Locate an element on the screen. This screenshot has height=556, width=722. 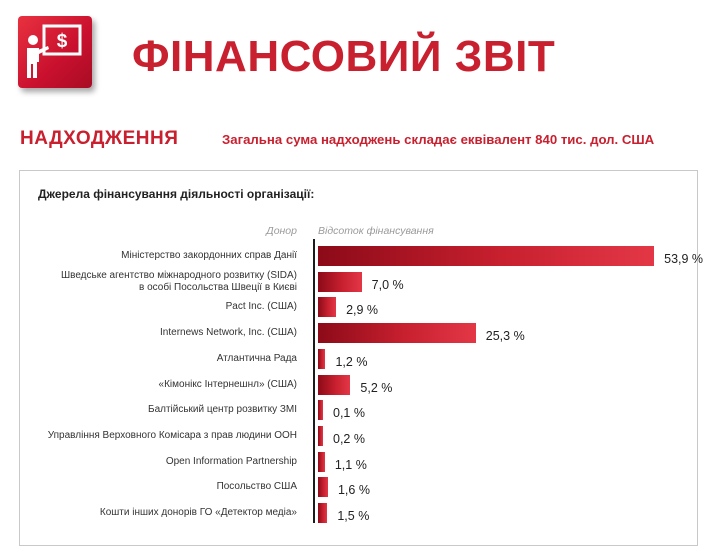
donor-label: Open Information Partnership is located at coordinates (162, 462).